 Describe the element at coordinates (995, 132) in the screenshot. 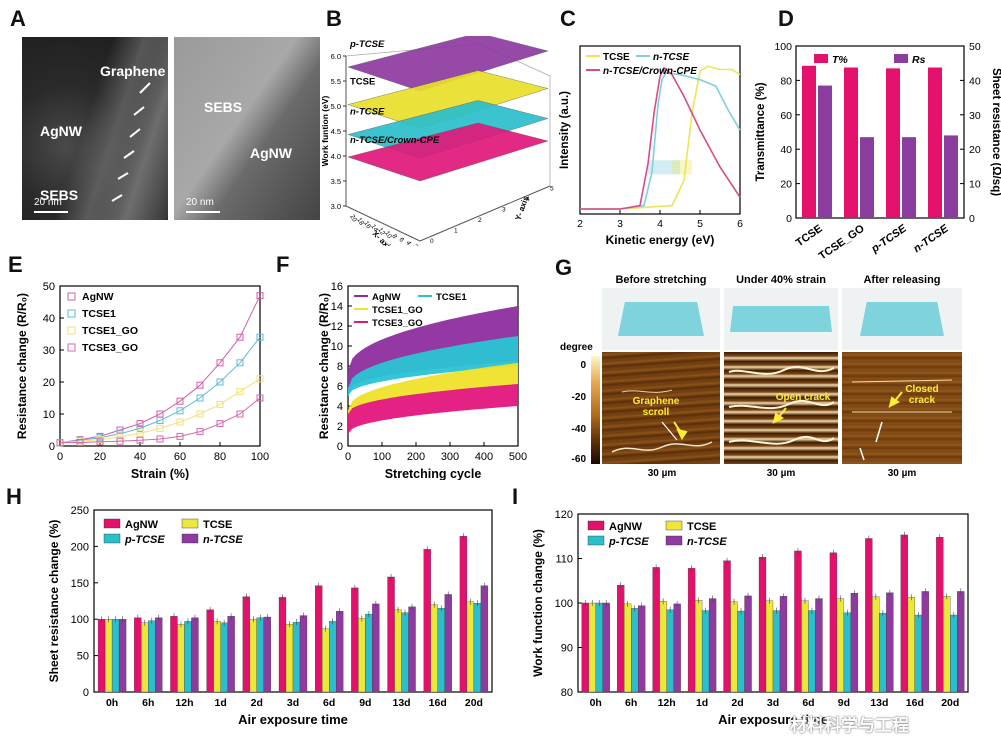

I see `y2-axis-label: Sheet resistance (Ω/sq)` at that location.